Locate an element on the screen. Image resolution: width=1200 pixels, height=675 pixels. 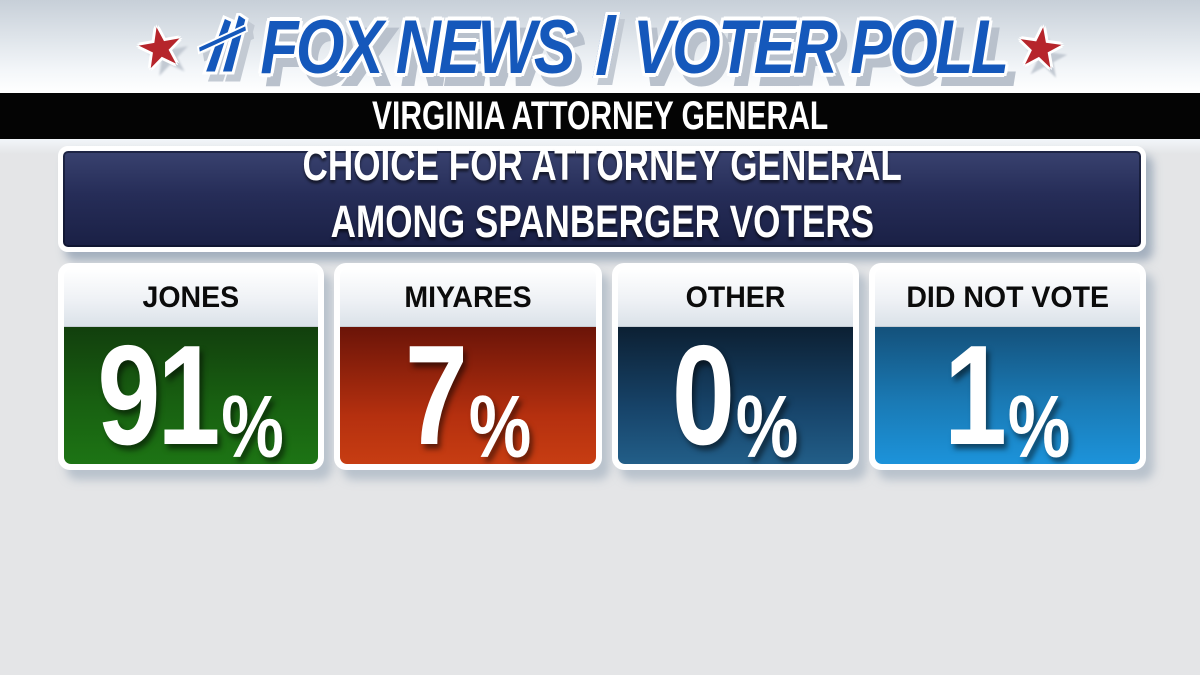
brand-program-wordmark: VOTER POLL VOTER POLL is located at coordinates (826, 51).